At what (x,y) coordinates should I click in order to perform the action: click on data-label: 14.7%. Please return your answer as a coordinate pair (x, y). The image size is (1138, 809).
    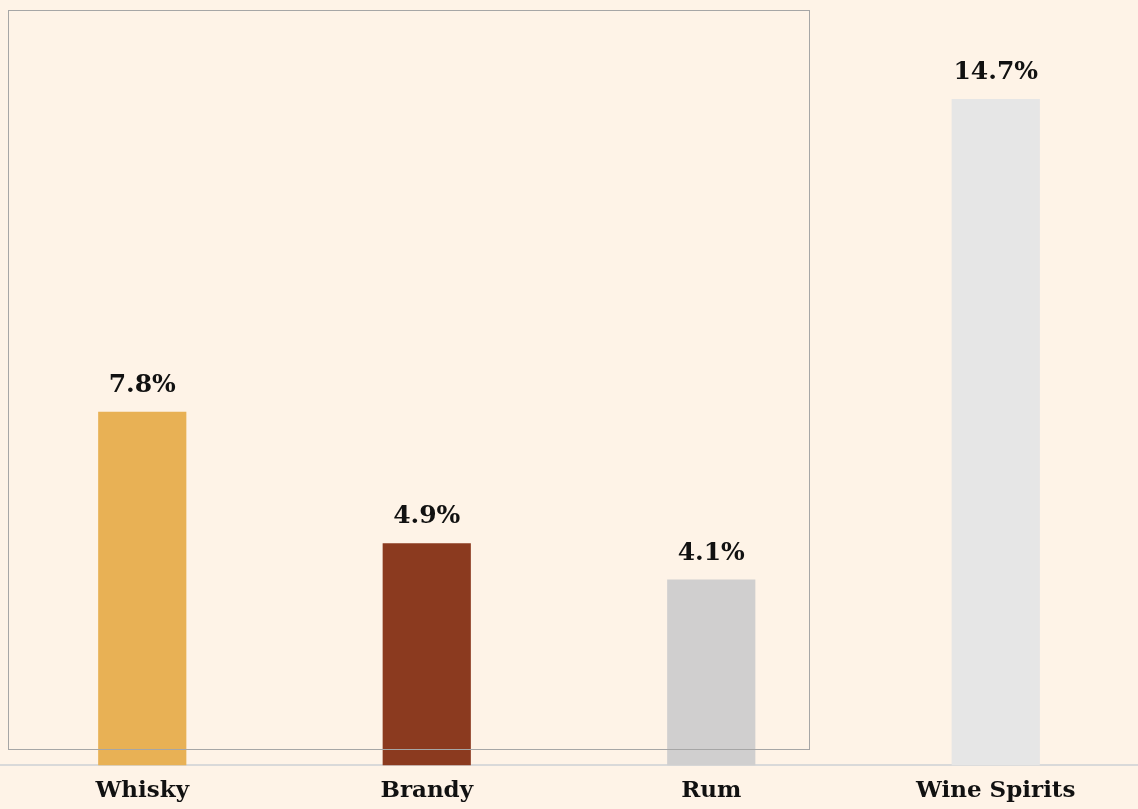
    Looking at the image, I should click on (996, 70).